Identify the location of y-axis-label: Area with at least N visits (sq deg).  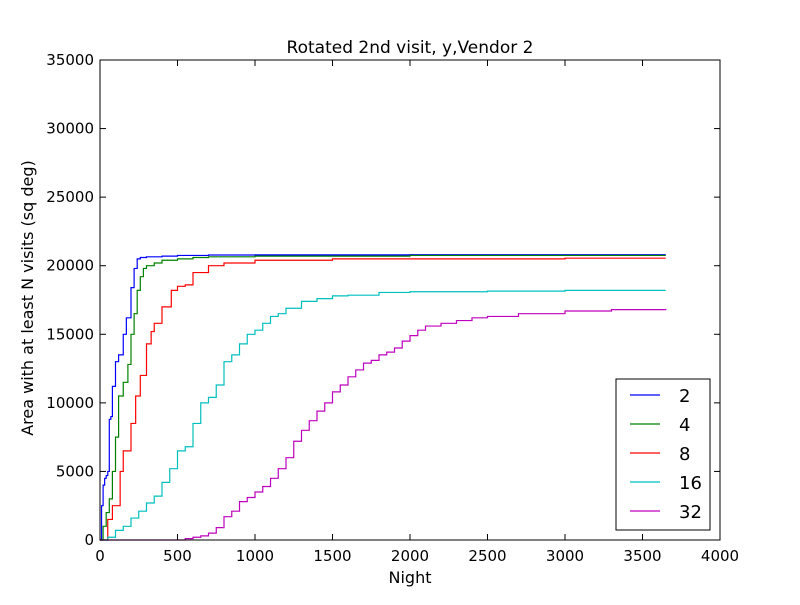
(27, 298).